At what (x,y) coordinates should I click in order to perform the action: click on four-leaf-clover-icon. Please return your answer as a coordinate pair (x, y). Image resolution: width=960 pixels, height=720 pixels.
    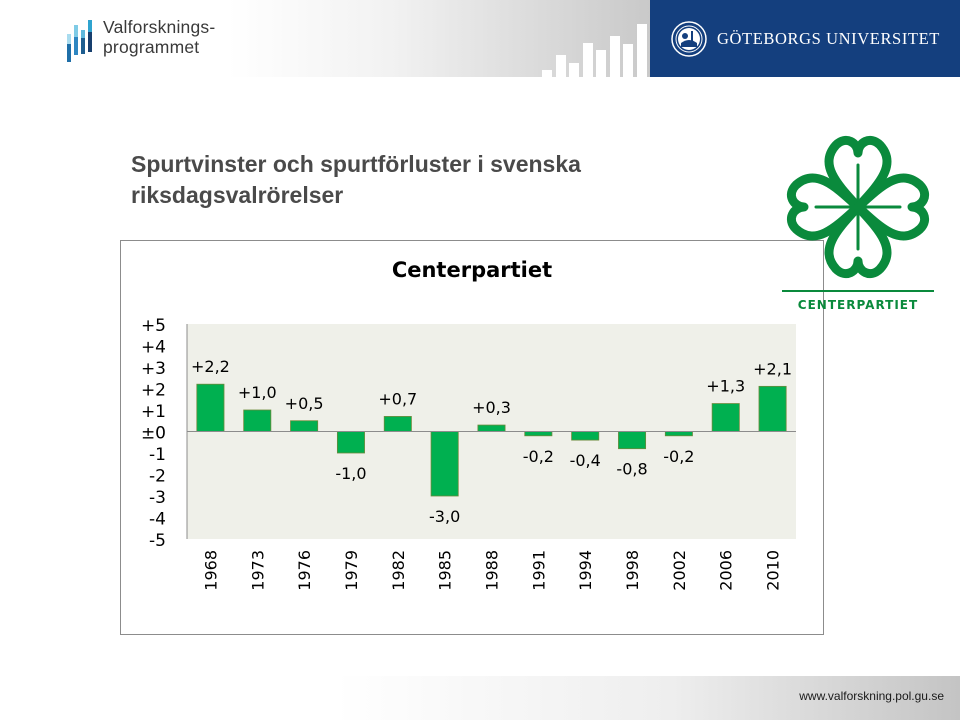
    Looking at the image, I should click on (858, 207).